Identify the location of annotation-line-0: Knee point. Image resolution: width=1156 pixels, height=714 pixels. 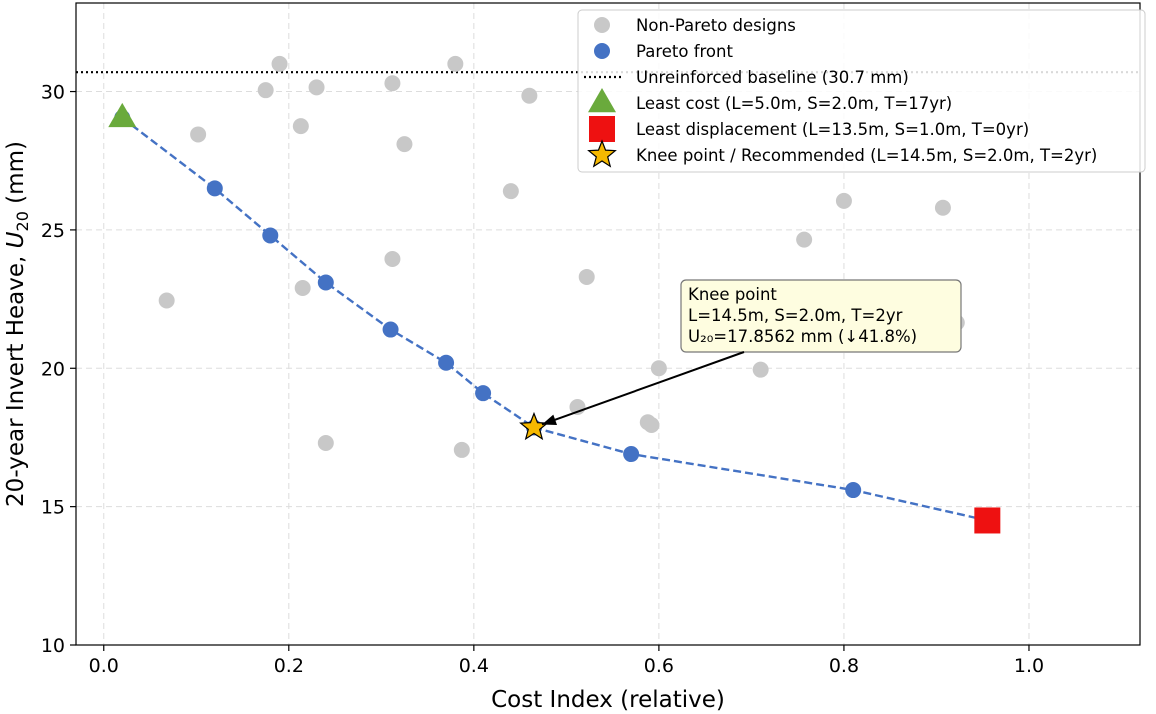
(732, 294).